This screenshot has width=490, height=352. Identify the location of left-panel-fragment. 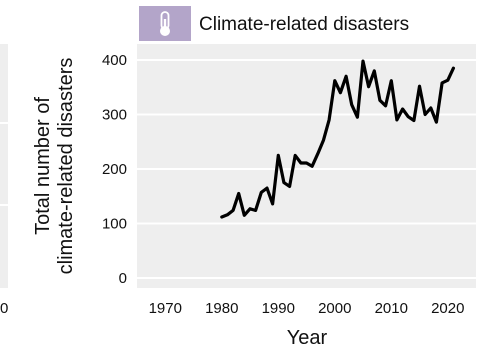
(4, 166).